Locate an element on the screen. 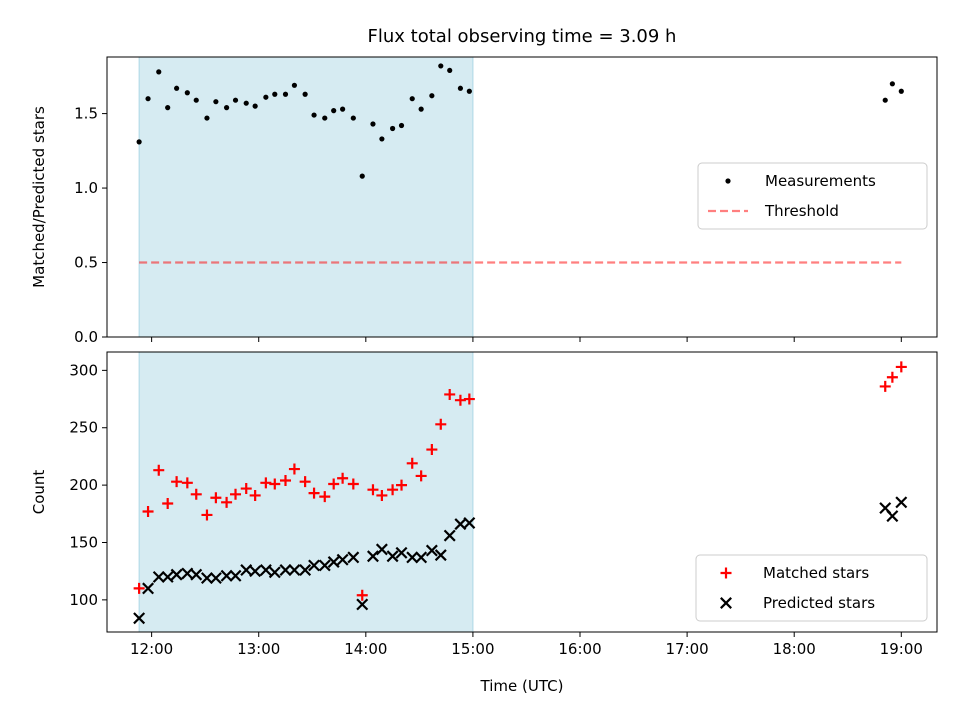 The width and height of the screenshot is (960, 720). x-tick-label: 17:00 is located at coordinates (686, 649).